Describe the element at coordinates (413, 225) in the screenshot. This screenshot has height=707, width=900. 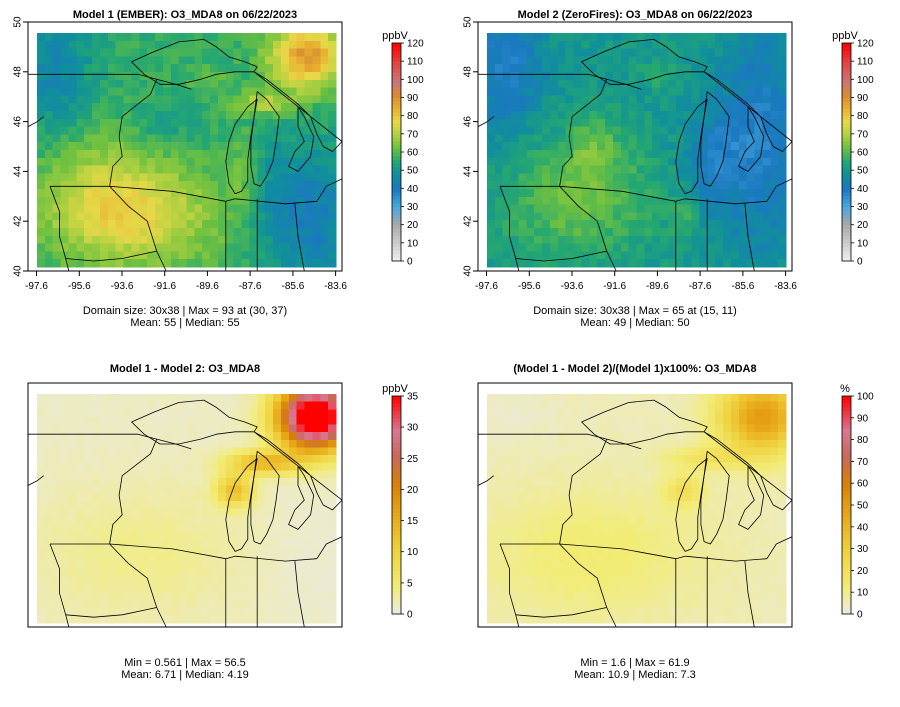
I see `colorbar-tick-label: 20` at that location.